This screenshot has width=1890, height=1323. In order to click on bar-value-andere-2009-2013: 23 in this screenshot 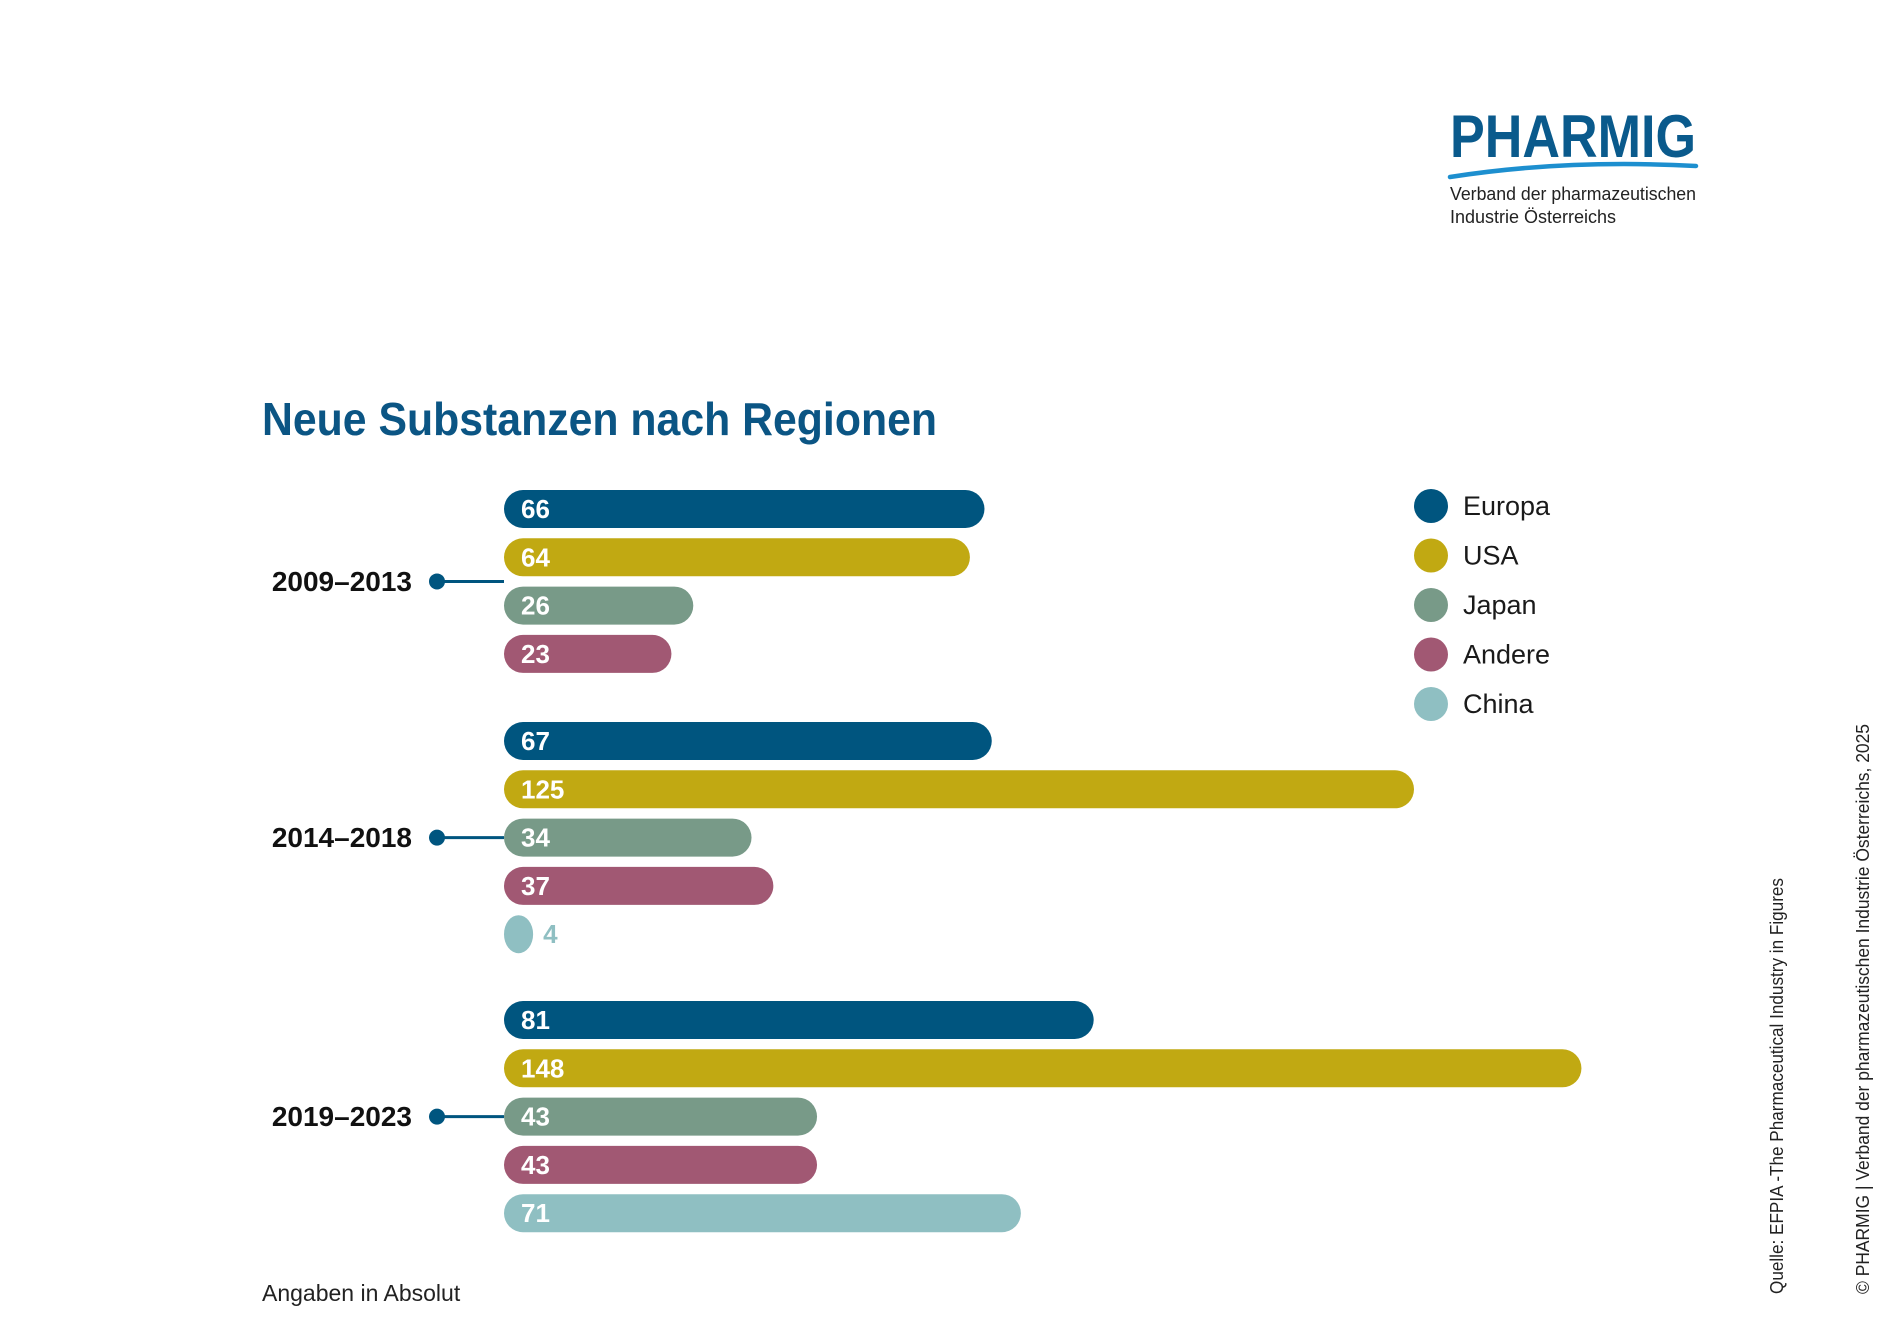, I will do `click(535, 654)`.